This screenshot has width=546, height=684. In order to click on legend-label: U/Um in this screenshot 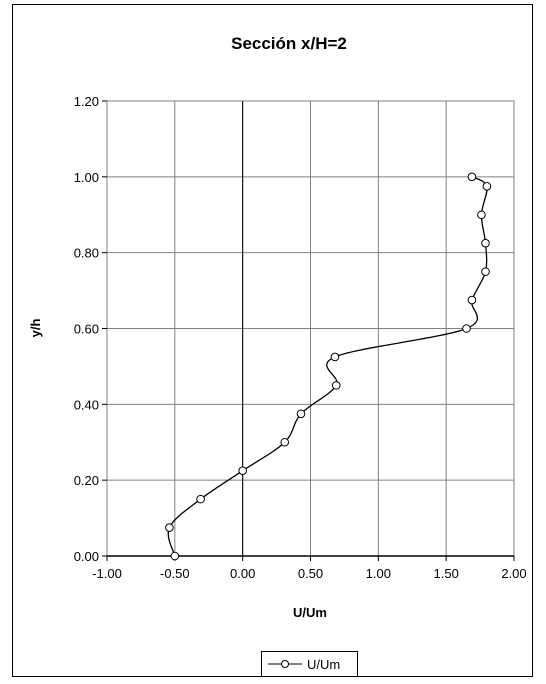, I will do `click(323, 664)`.